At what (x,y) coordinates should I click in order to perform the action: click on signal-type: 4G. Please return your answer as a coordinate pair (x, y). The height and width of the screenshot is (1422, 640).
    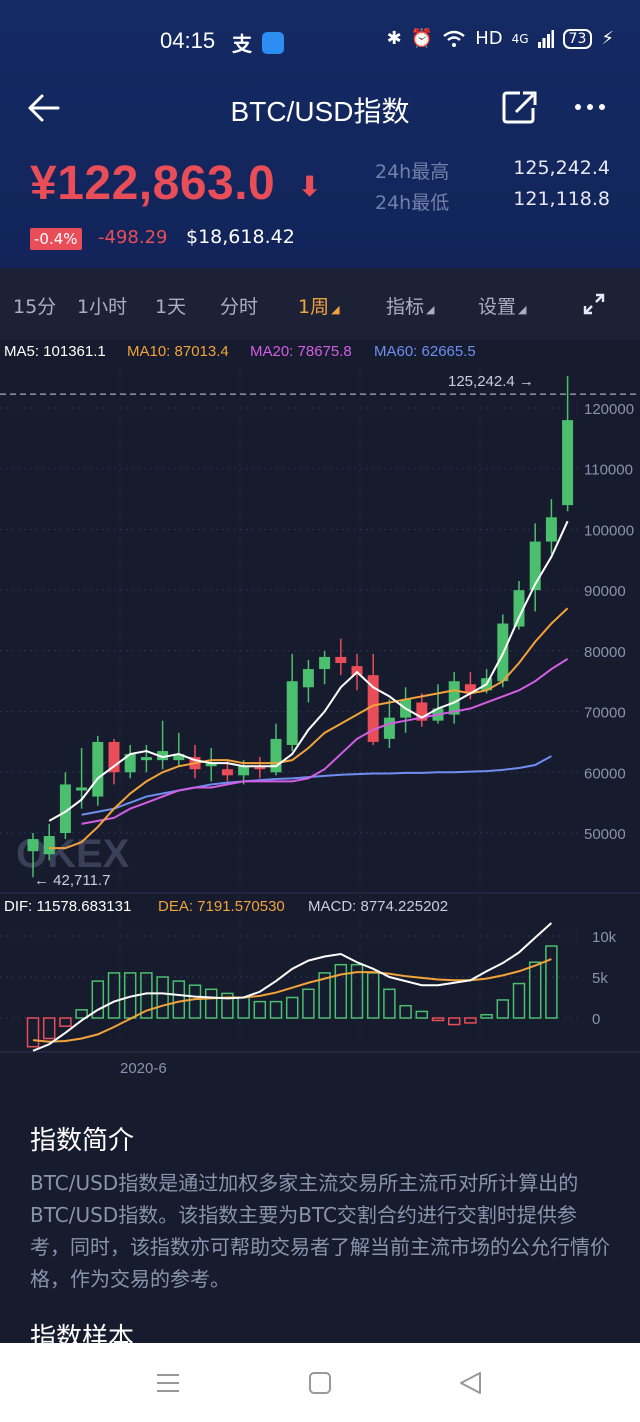
    Looking at the image, I should click on (520, 38).